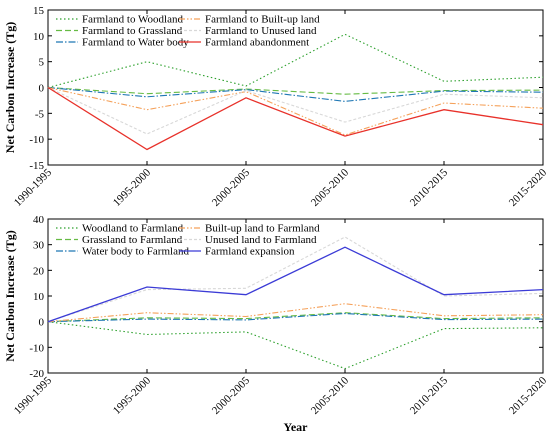 The width and height of the screenshot is (550, 435). I want to click on y-tick-label: -20, so click(36, 374).